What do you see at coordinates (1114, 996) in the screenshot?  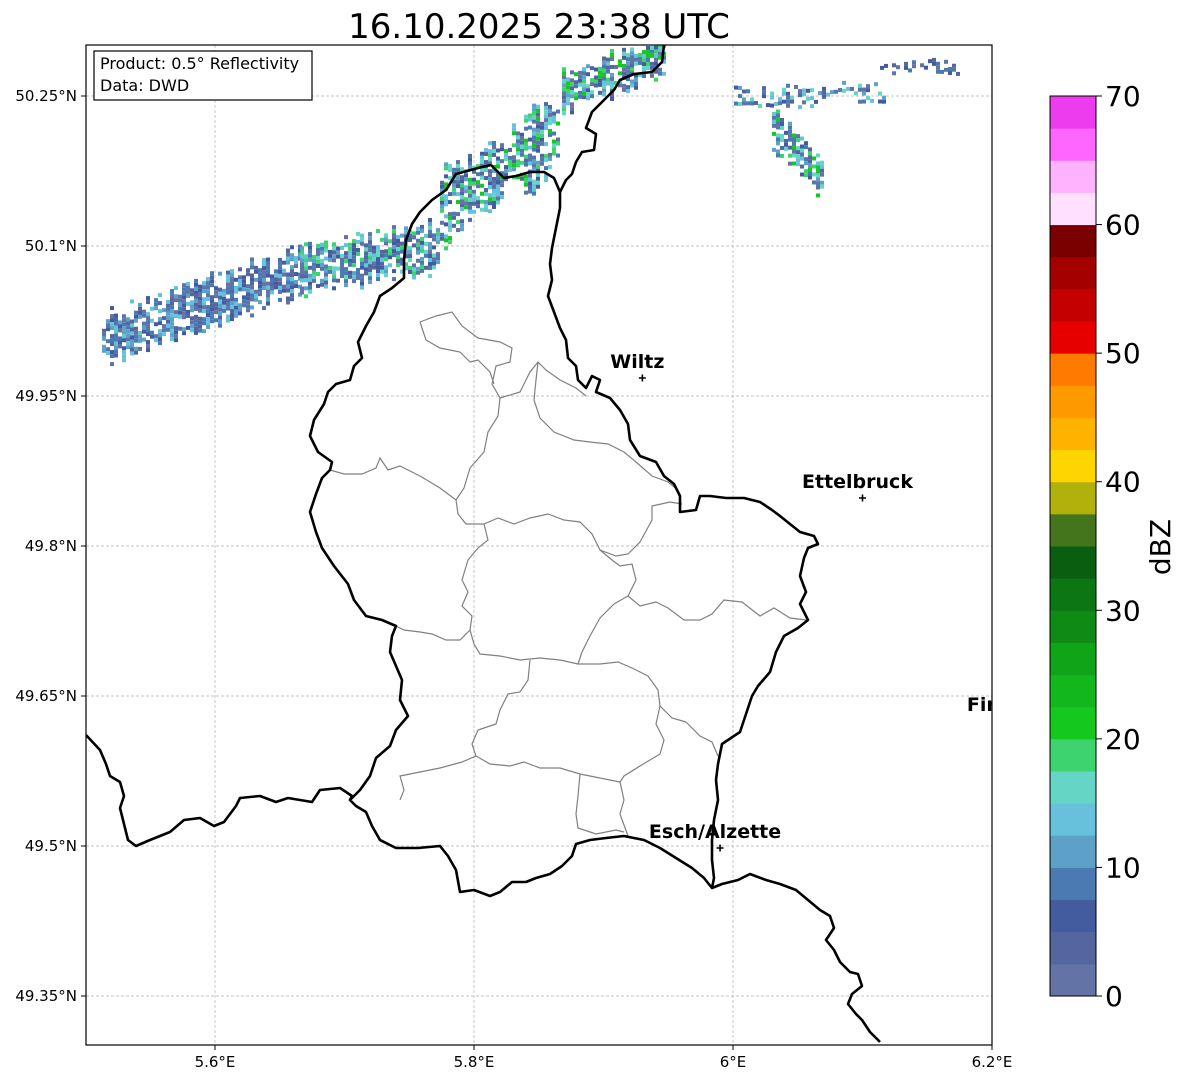 I see `colorbar-tick-label: 0` at bounding box center [1114, 996].